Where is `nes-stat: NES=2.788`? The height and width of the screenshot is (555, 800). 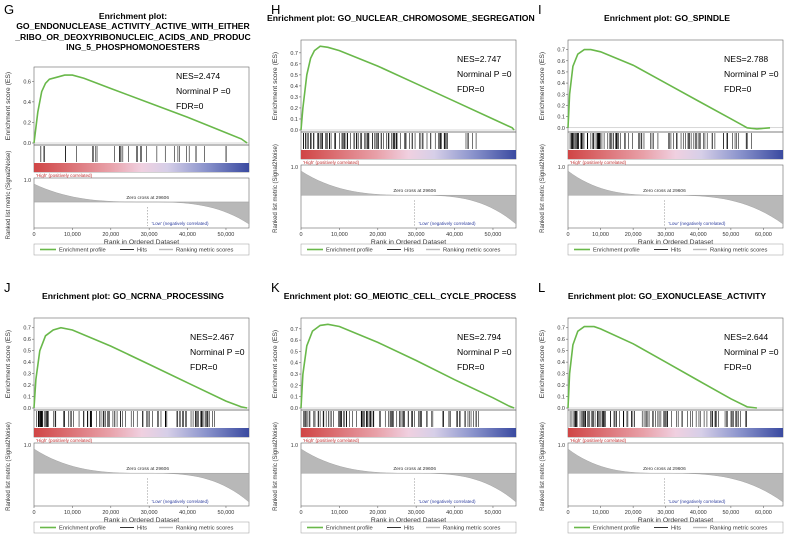
nes-stat: NES=2.788 is located at coordinates (746, 59).